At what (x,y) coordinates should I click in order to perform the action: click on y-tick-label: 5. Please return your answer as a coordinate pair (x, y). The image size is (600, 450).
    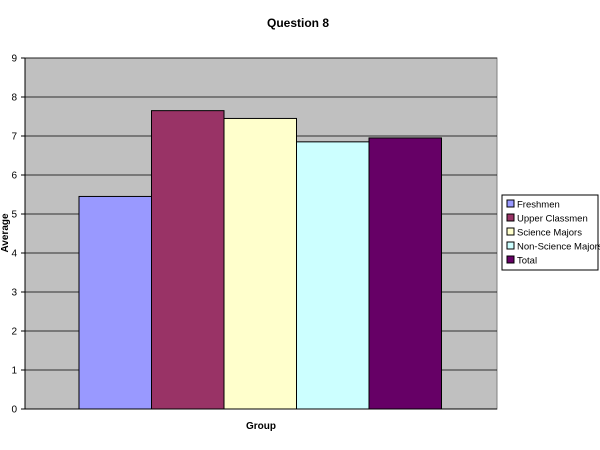
    Looking at the image, I should click on (14, 215).